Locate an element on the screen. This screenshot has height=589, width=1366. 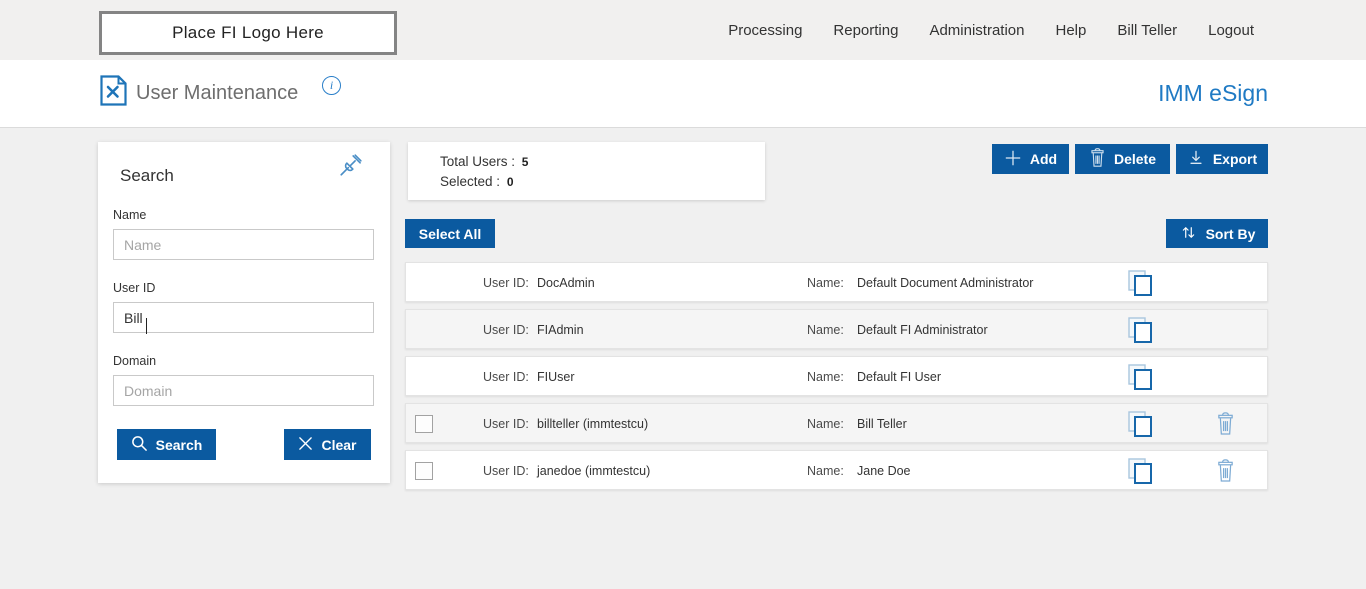
close-icon is located at coordinates (305, 445).